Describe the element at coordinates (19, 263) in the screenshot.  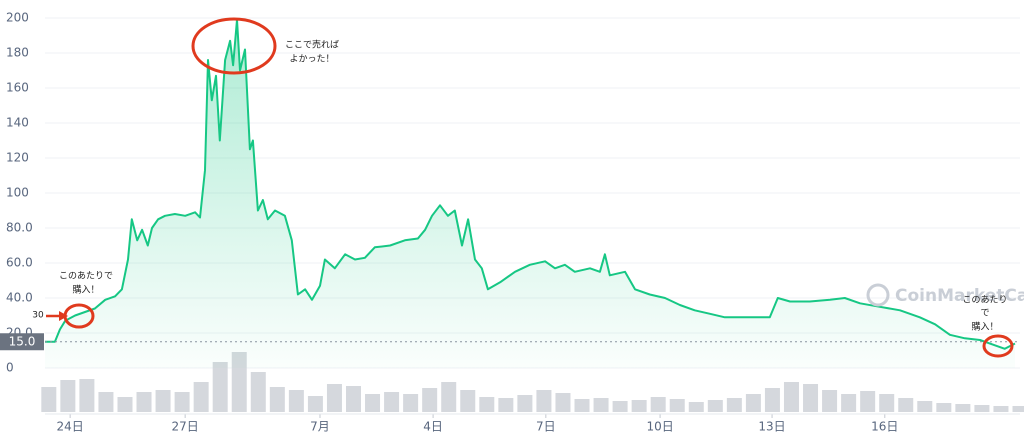
I see `y-tick-label: 60.0` at that location.